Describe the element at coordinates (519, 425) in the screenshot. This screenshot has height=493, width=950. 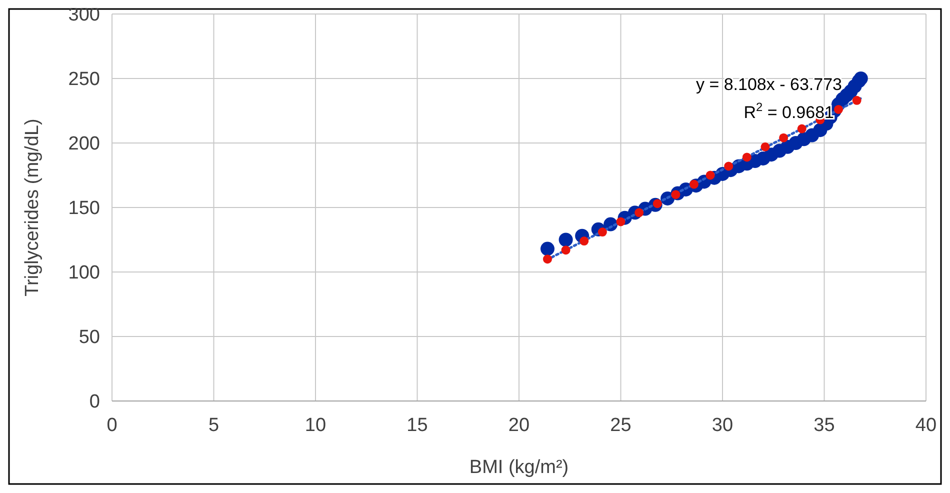
I see `x-tick-label: 20` at that location.